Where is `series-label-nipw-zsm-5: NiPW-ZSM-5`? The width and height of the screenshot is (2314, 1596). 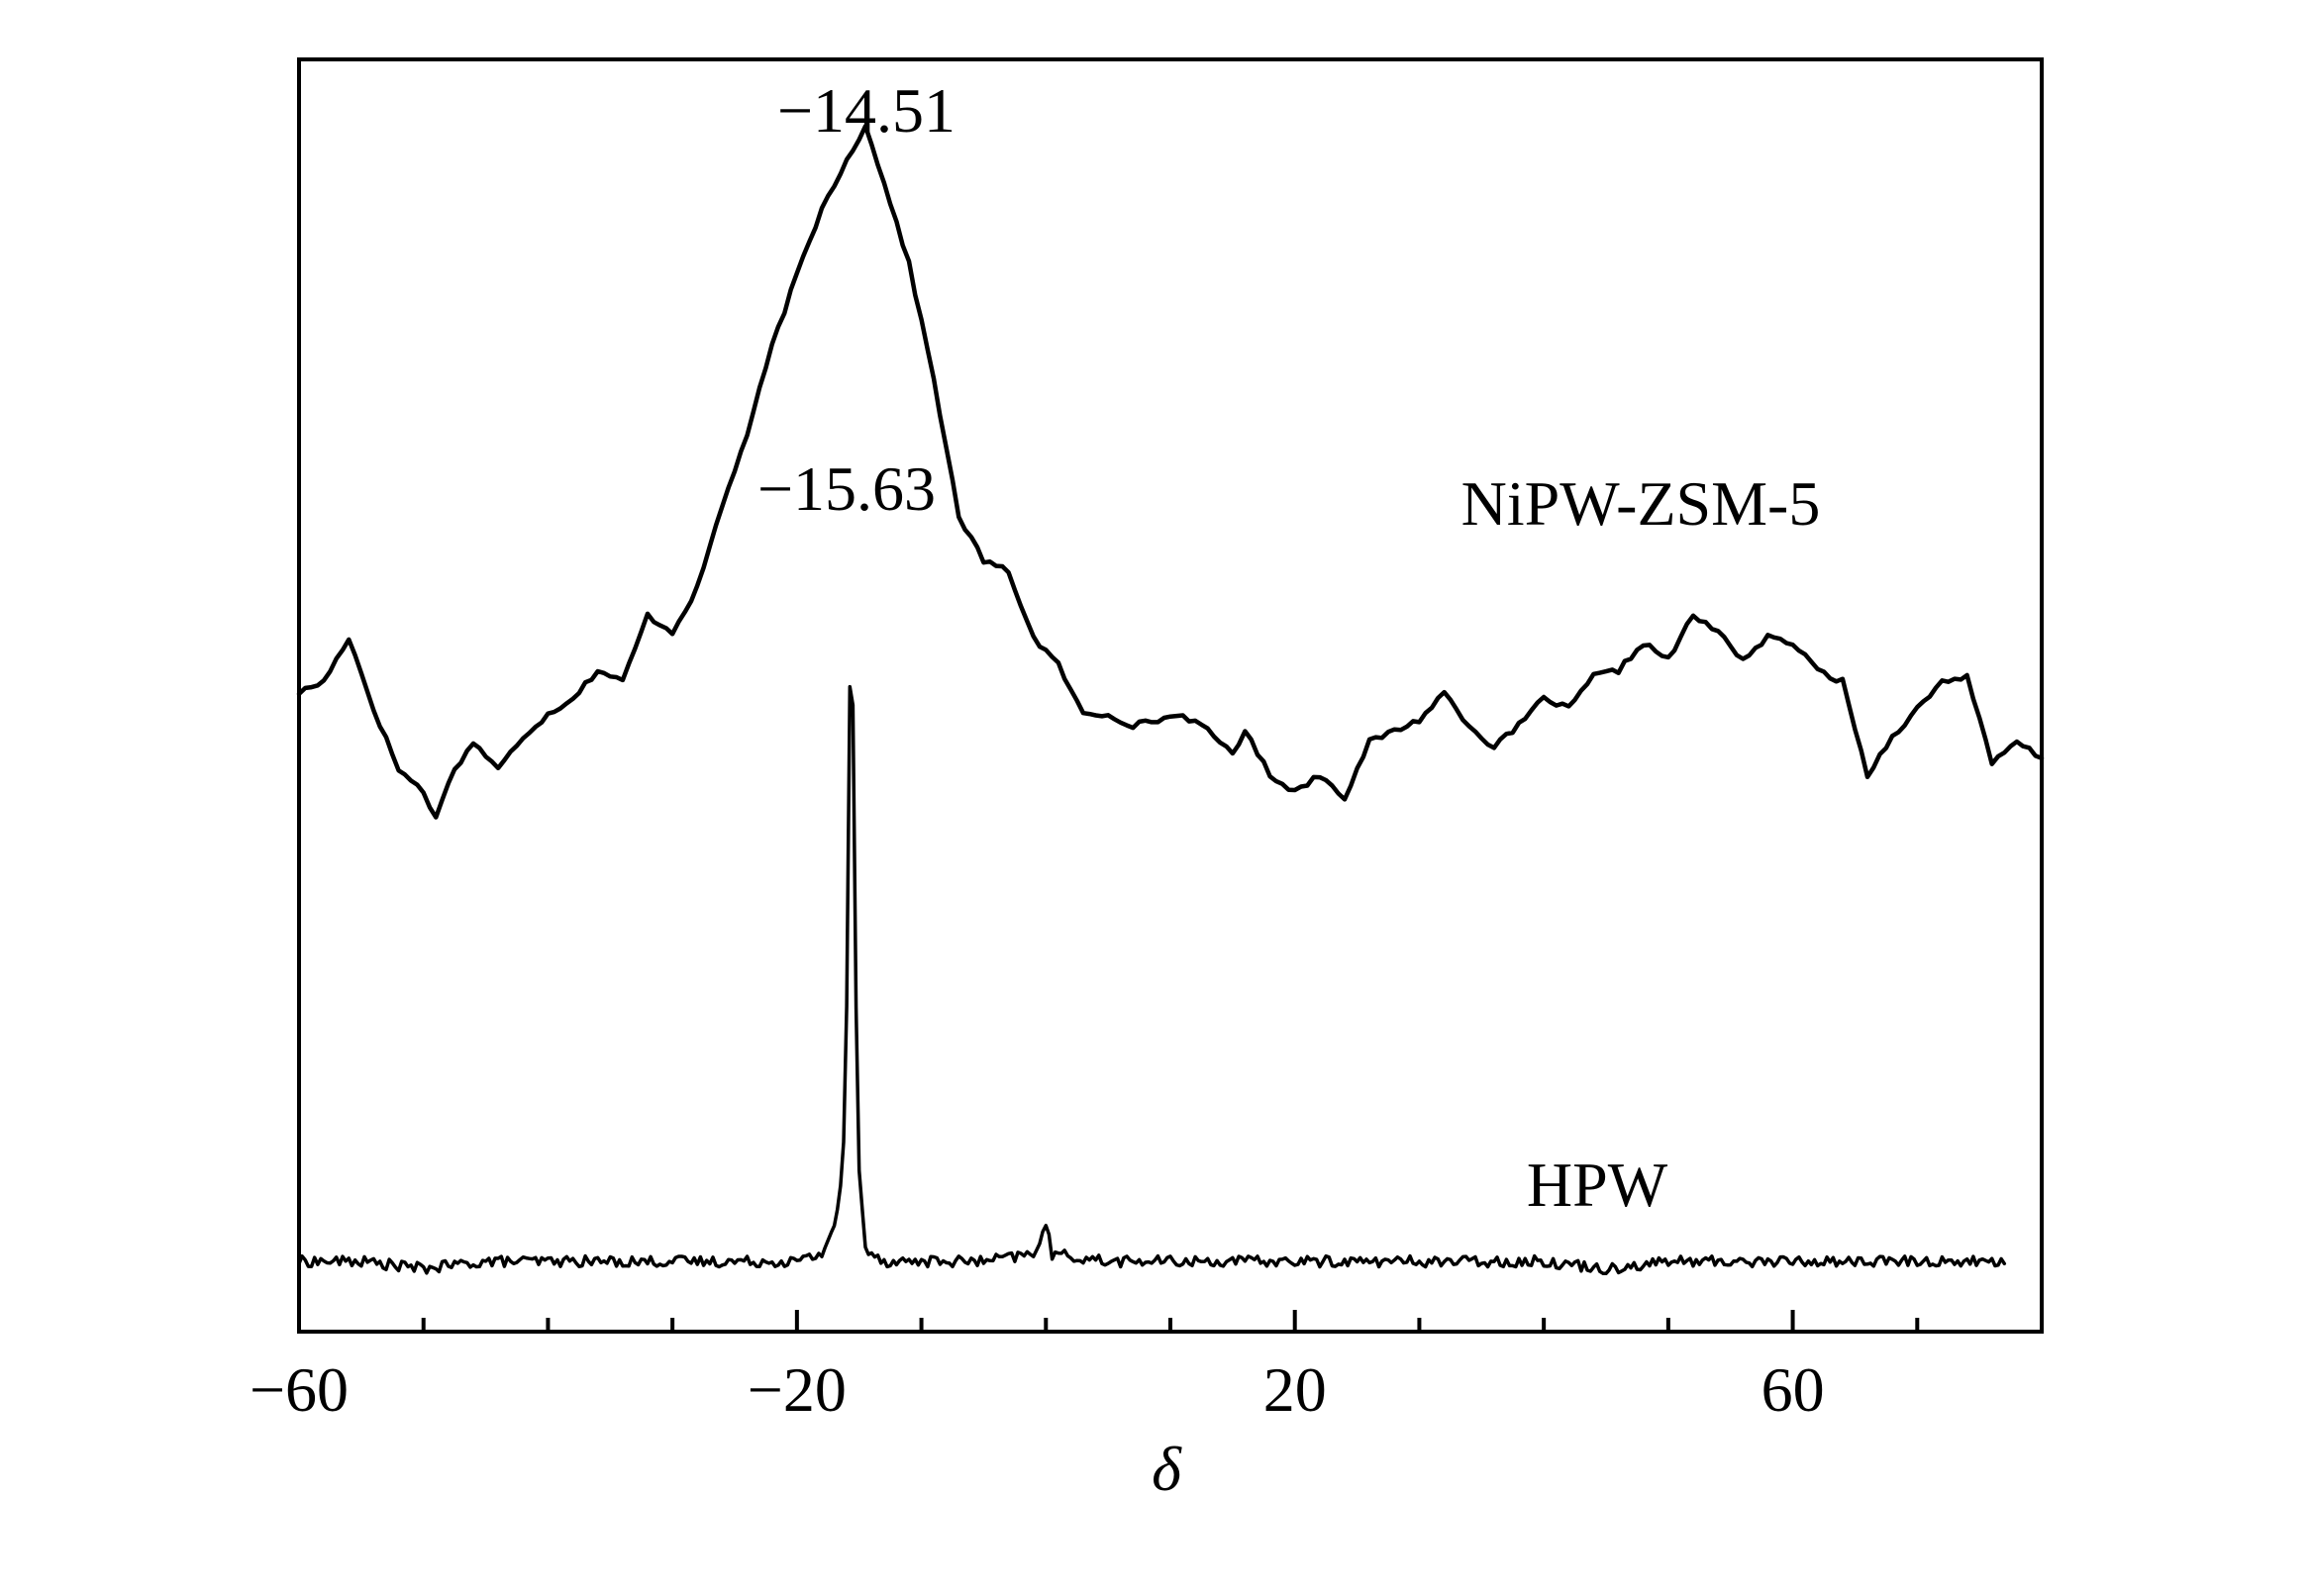 series-label-nipw-zsm-5: NiPW-ZSM-5 is located at coordinates (1641, 503).